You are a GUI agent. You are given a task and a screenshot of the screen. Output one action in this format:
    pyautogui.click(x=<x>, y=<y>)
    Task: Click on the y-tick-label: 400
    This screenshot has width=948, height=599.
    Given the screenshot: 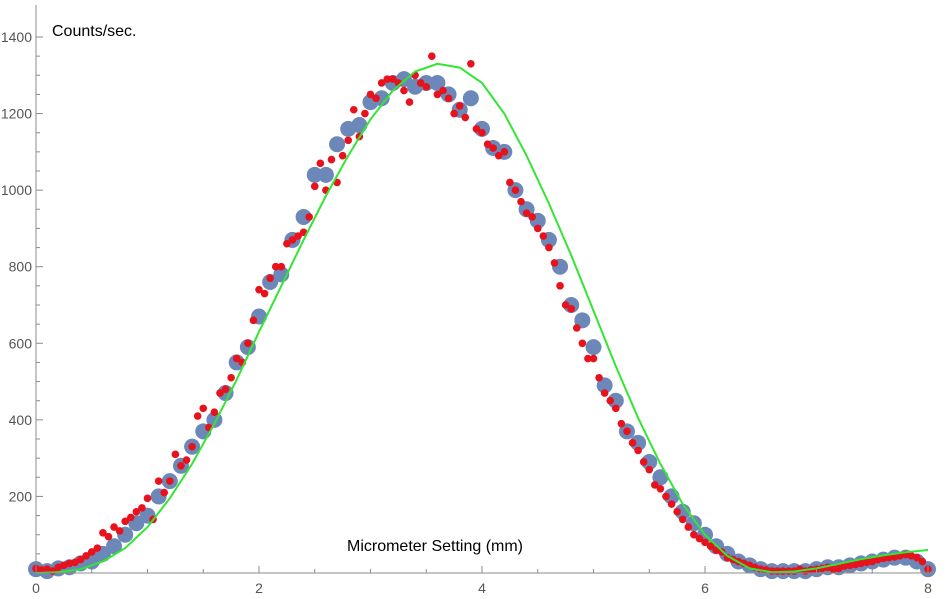 What is the action you would take?
    pyautogui.click(x=21, y=420)
    